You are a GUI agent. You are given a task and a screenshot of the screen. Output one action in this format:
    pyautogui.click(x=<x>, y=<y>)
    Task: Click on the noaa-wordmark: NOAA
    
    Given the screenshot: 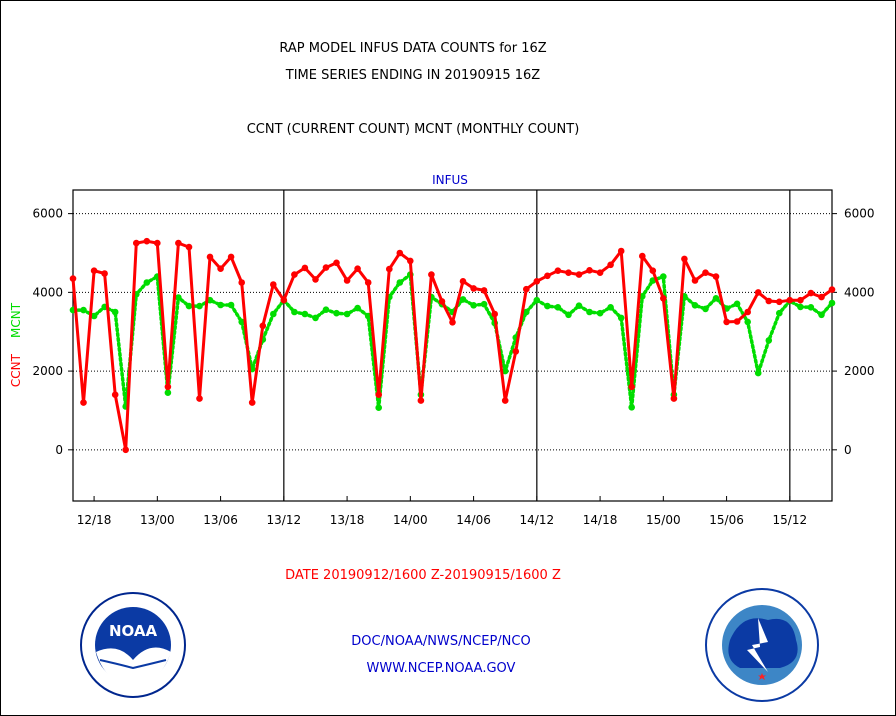 What is the action you would take?
    pyautogui.click(x=133, y=631)
    